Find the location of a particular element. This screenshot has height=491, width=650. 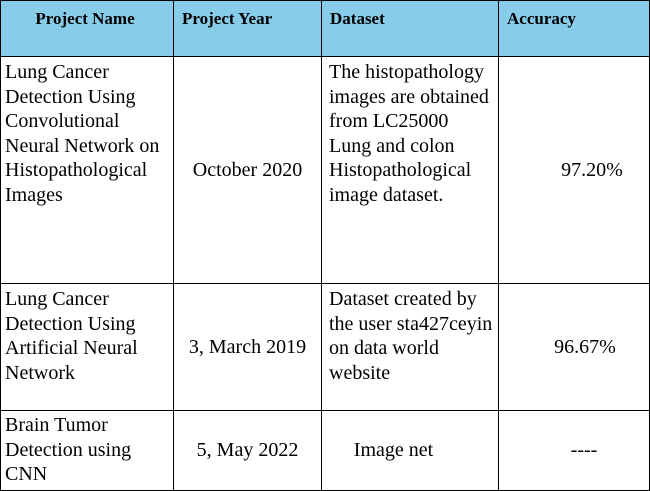

accuracy-cell: 96.67% is located at coordinates (574, 347).